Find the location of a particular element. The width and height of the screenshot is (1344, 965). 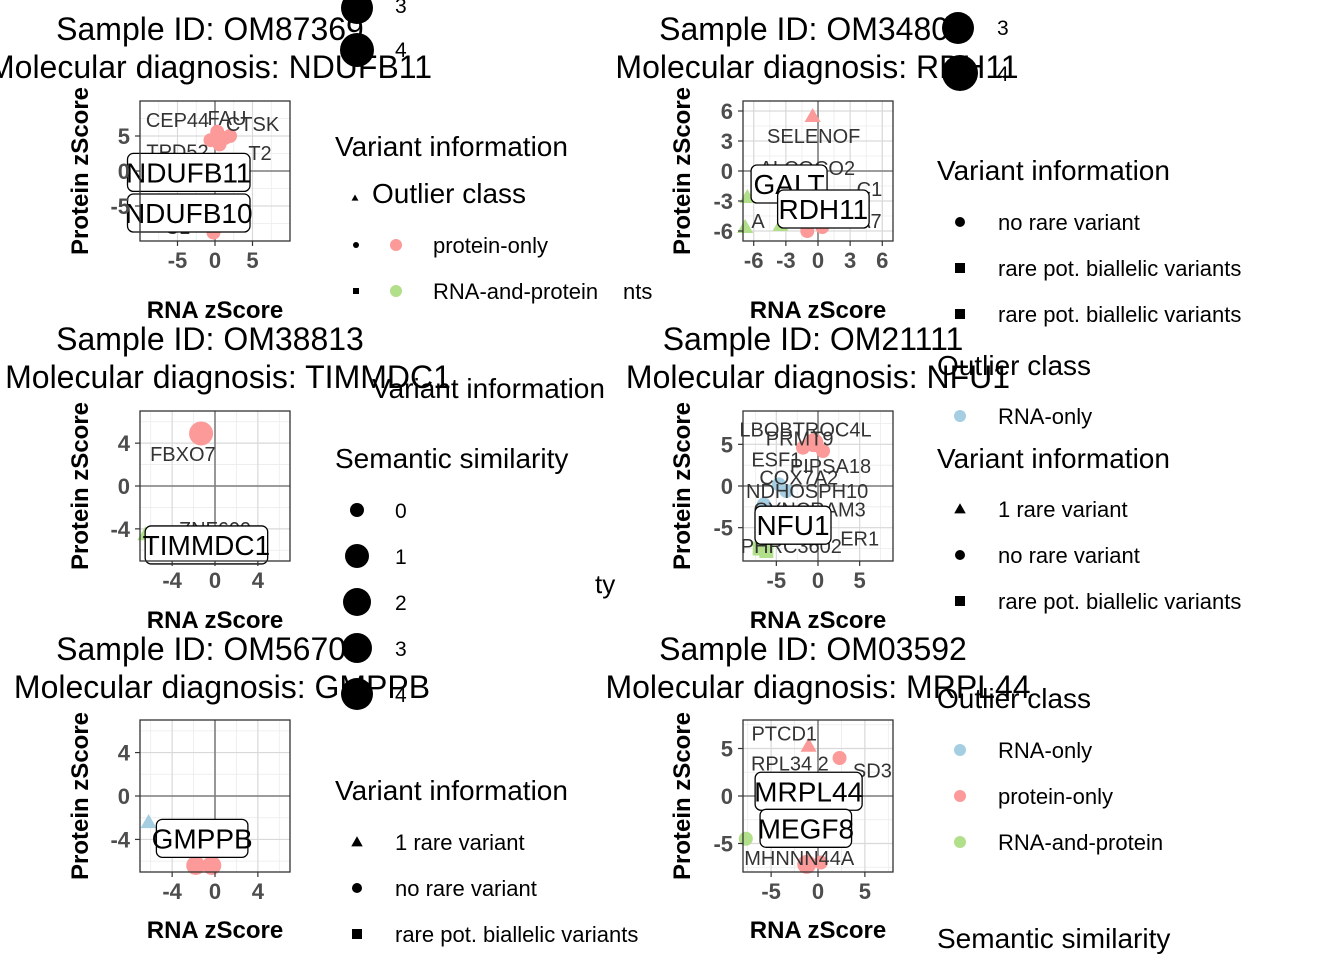

panel-subtitle: Molecular diagnosis: NFU1 is located at coordinates (818, 377).